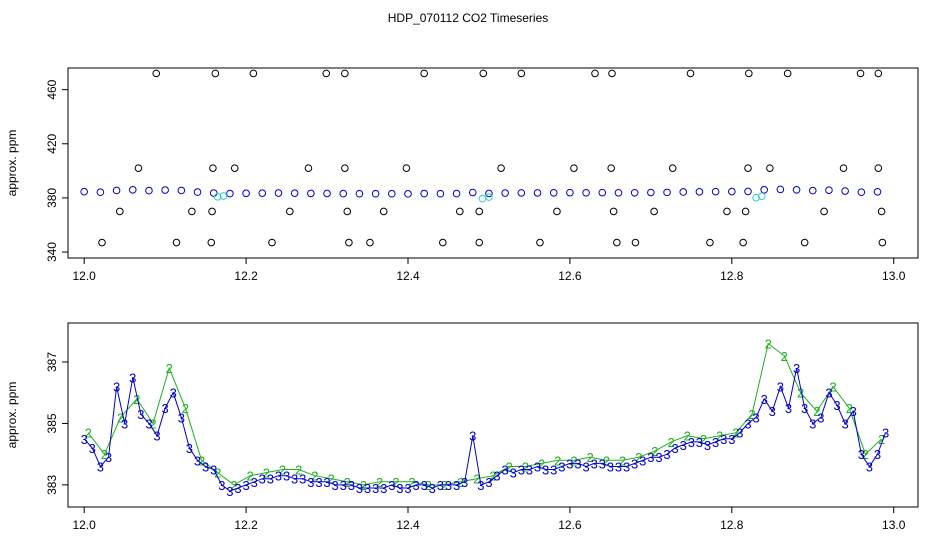 This screenshot has height=540, width=936. Describe the element at coordinates (894, 525) in the screenshot. I see `x-tick-label: 13.0` at that location.